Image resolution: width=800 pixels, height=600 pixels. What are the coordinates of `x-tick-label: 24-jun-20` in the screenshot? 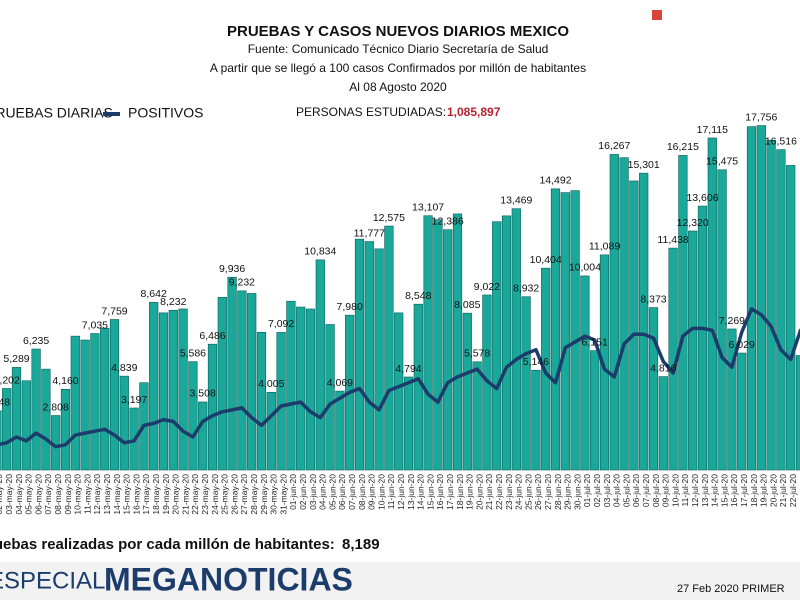 It's located at (519, 492).